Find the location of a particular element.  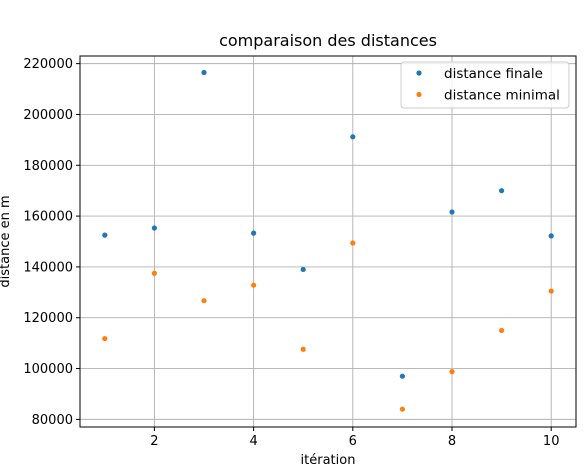

legend: distance finale distance minimal is located at coordinates (485, 85).